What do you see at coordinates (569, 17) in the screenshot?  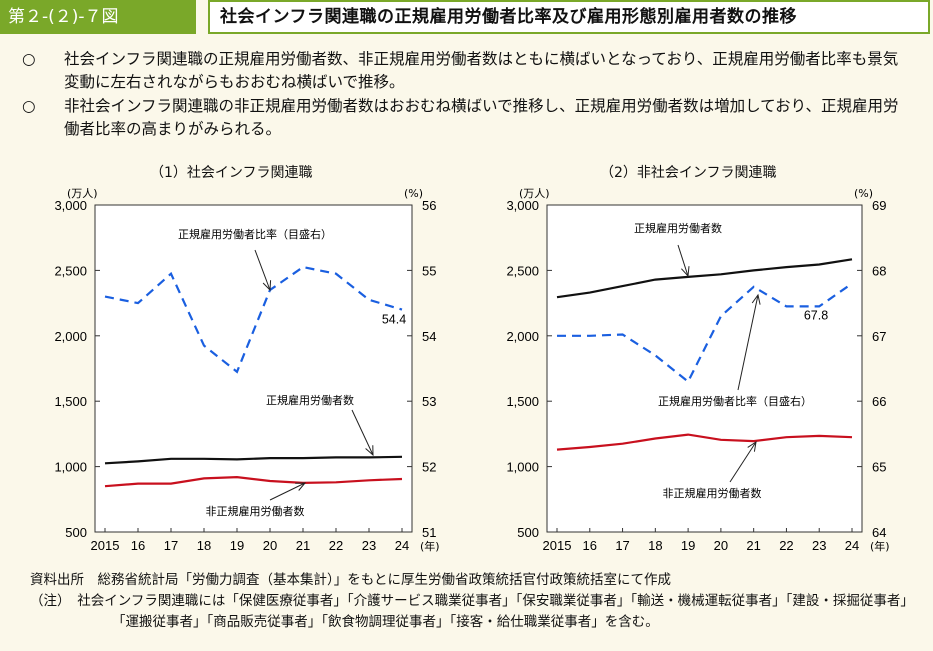 I see `page-title: 社会インフラ関連職の正規雇用労働者比率及び雇用形態別雇用者数の推移` at bounding box center [569, 17].